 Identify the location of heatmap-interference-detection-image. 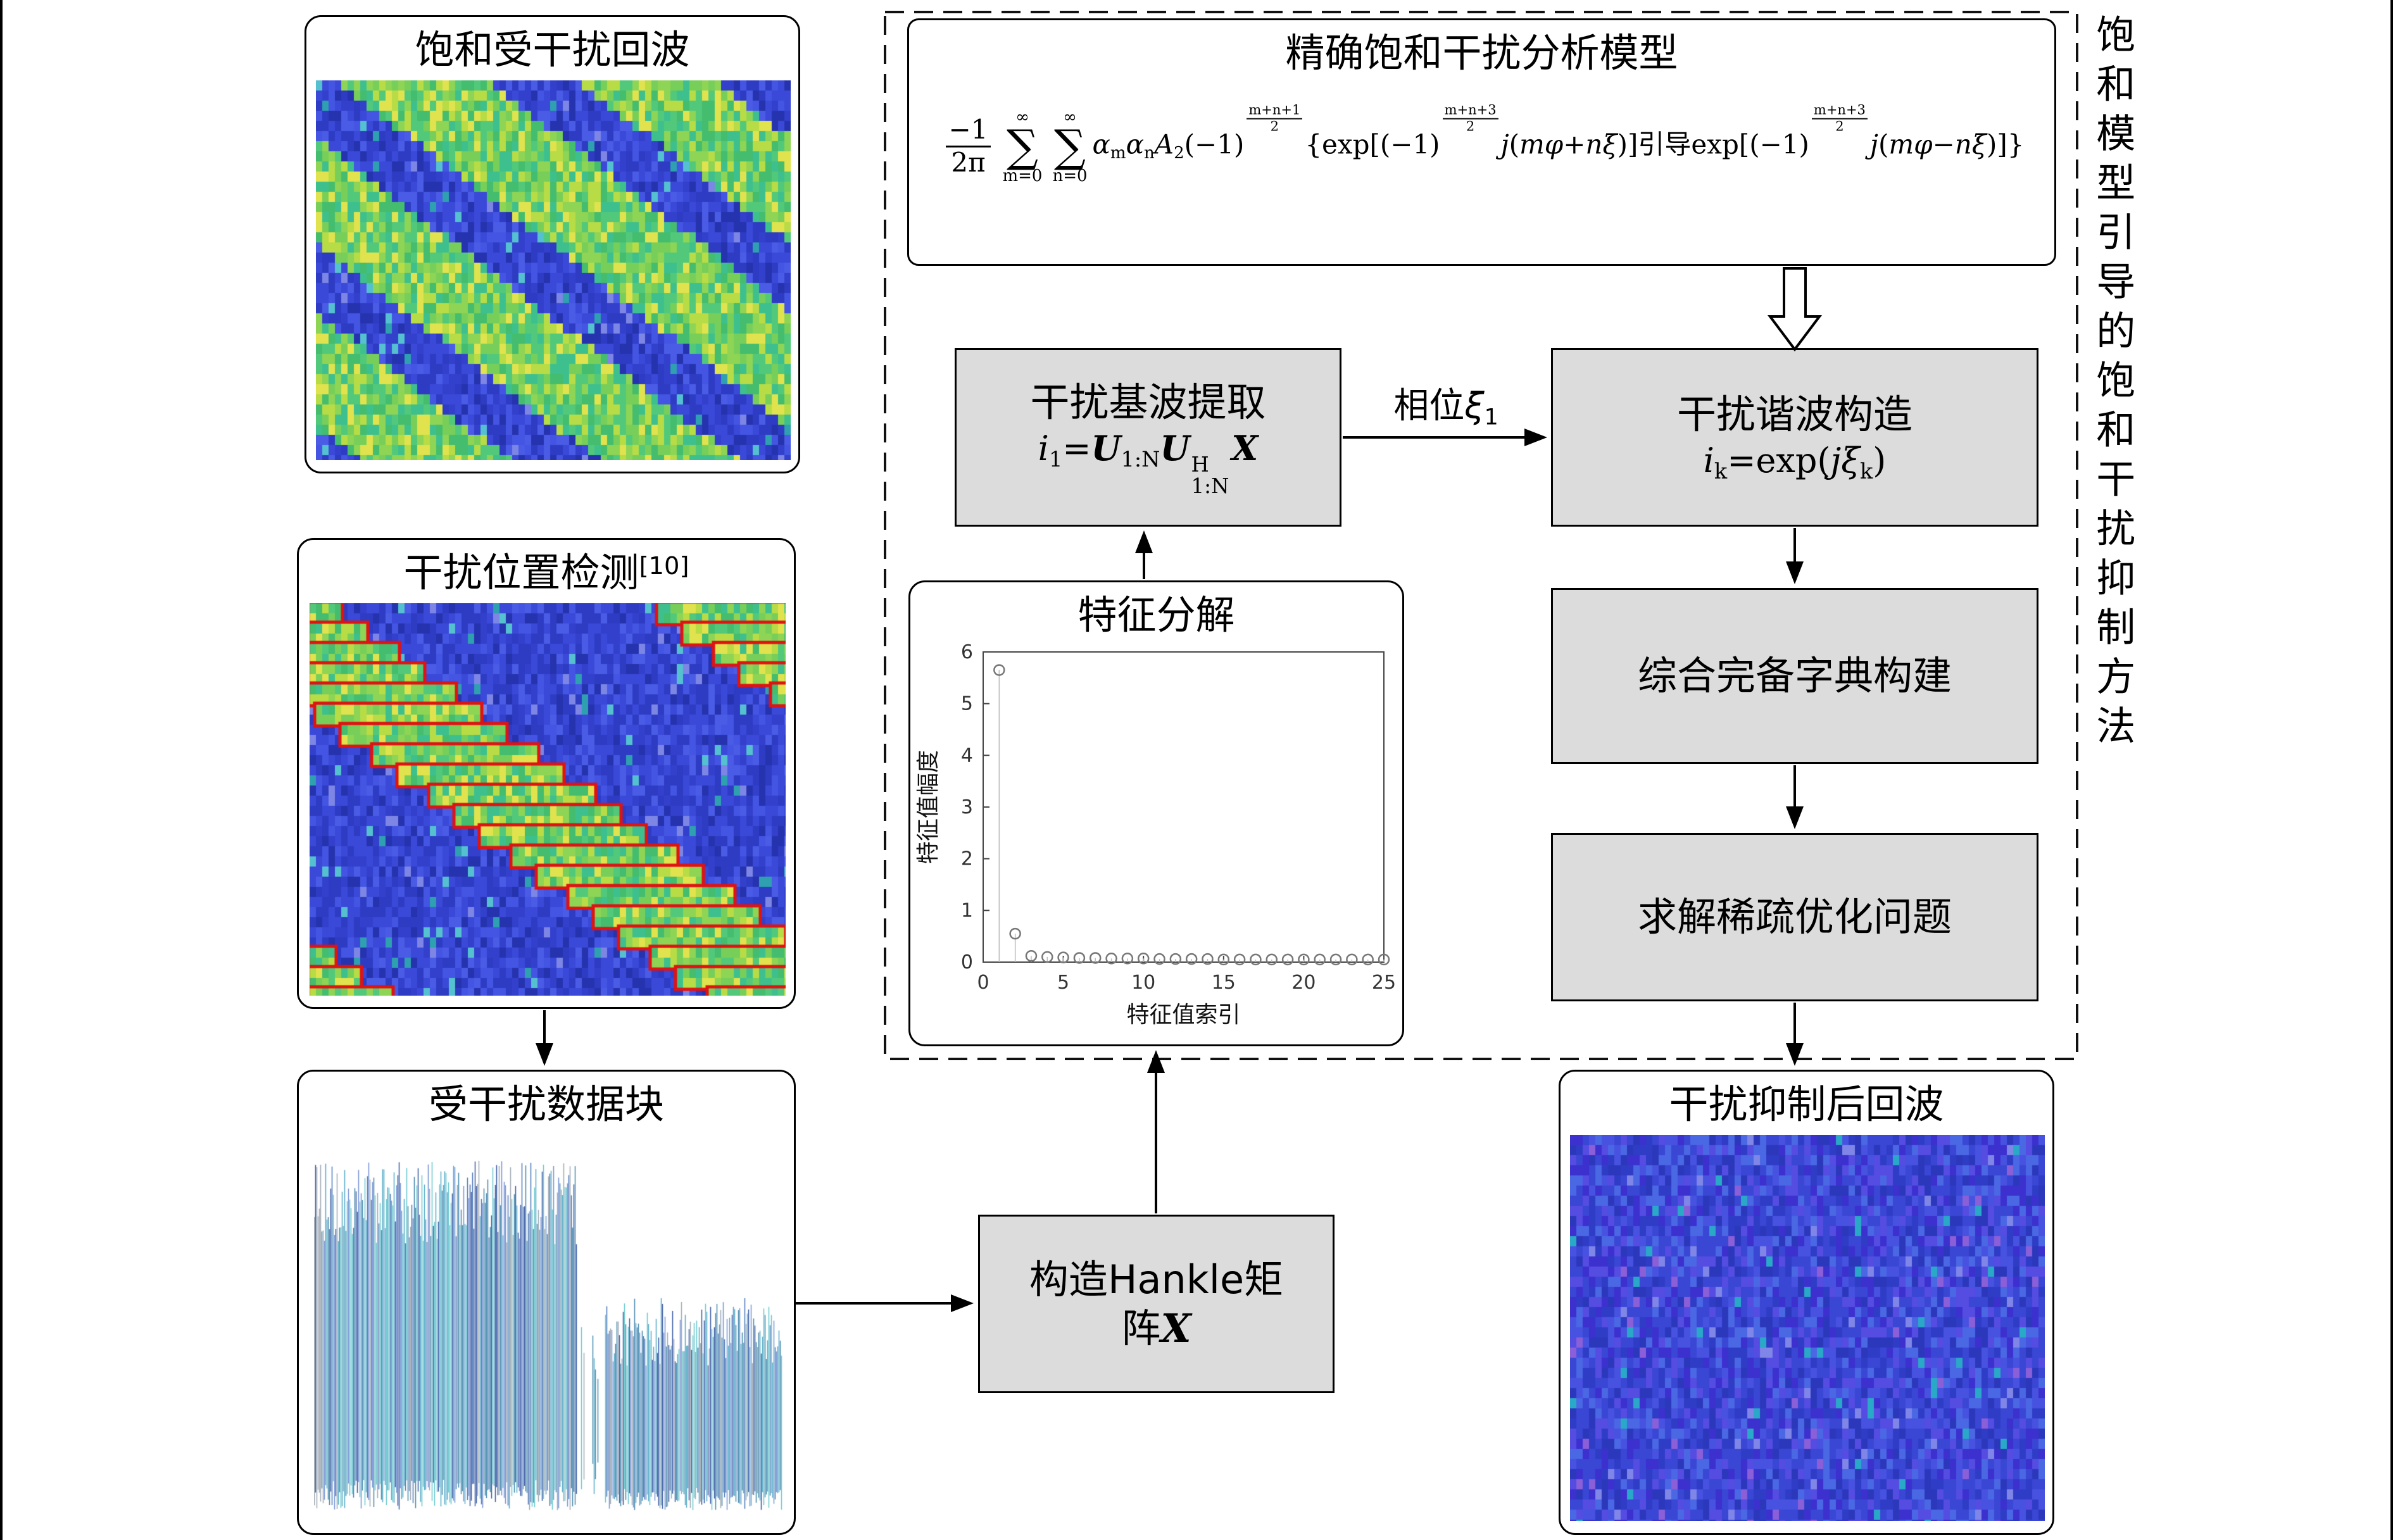
(548, 799).